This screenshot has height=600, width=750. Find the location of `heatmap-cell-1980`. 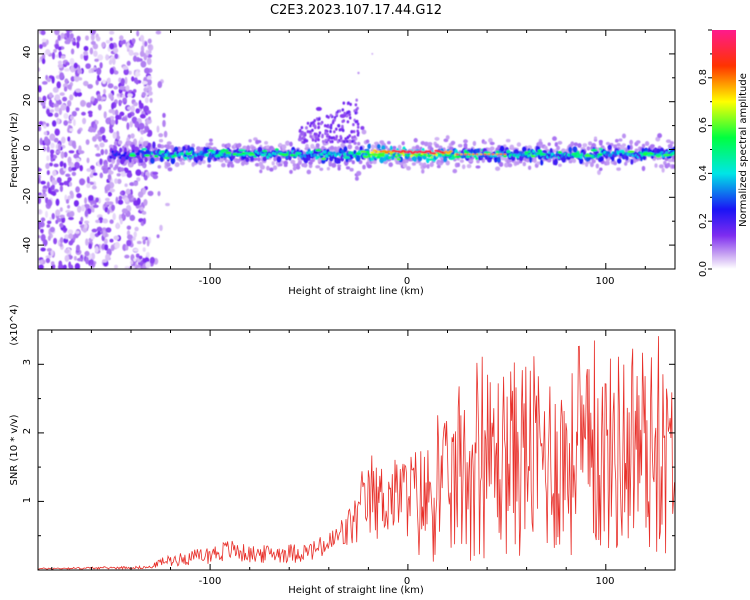

heatmap-cell-1980 is located at coordinates (353, 125).